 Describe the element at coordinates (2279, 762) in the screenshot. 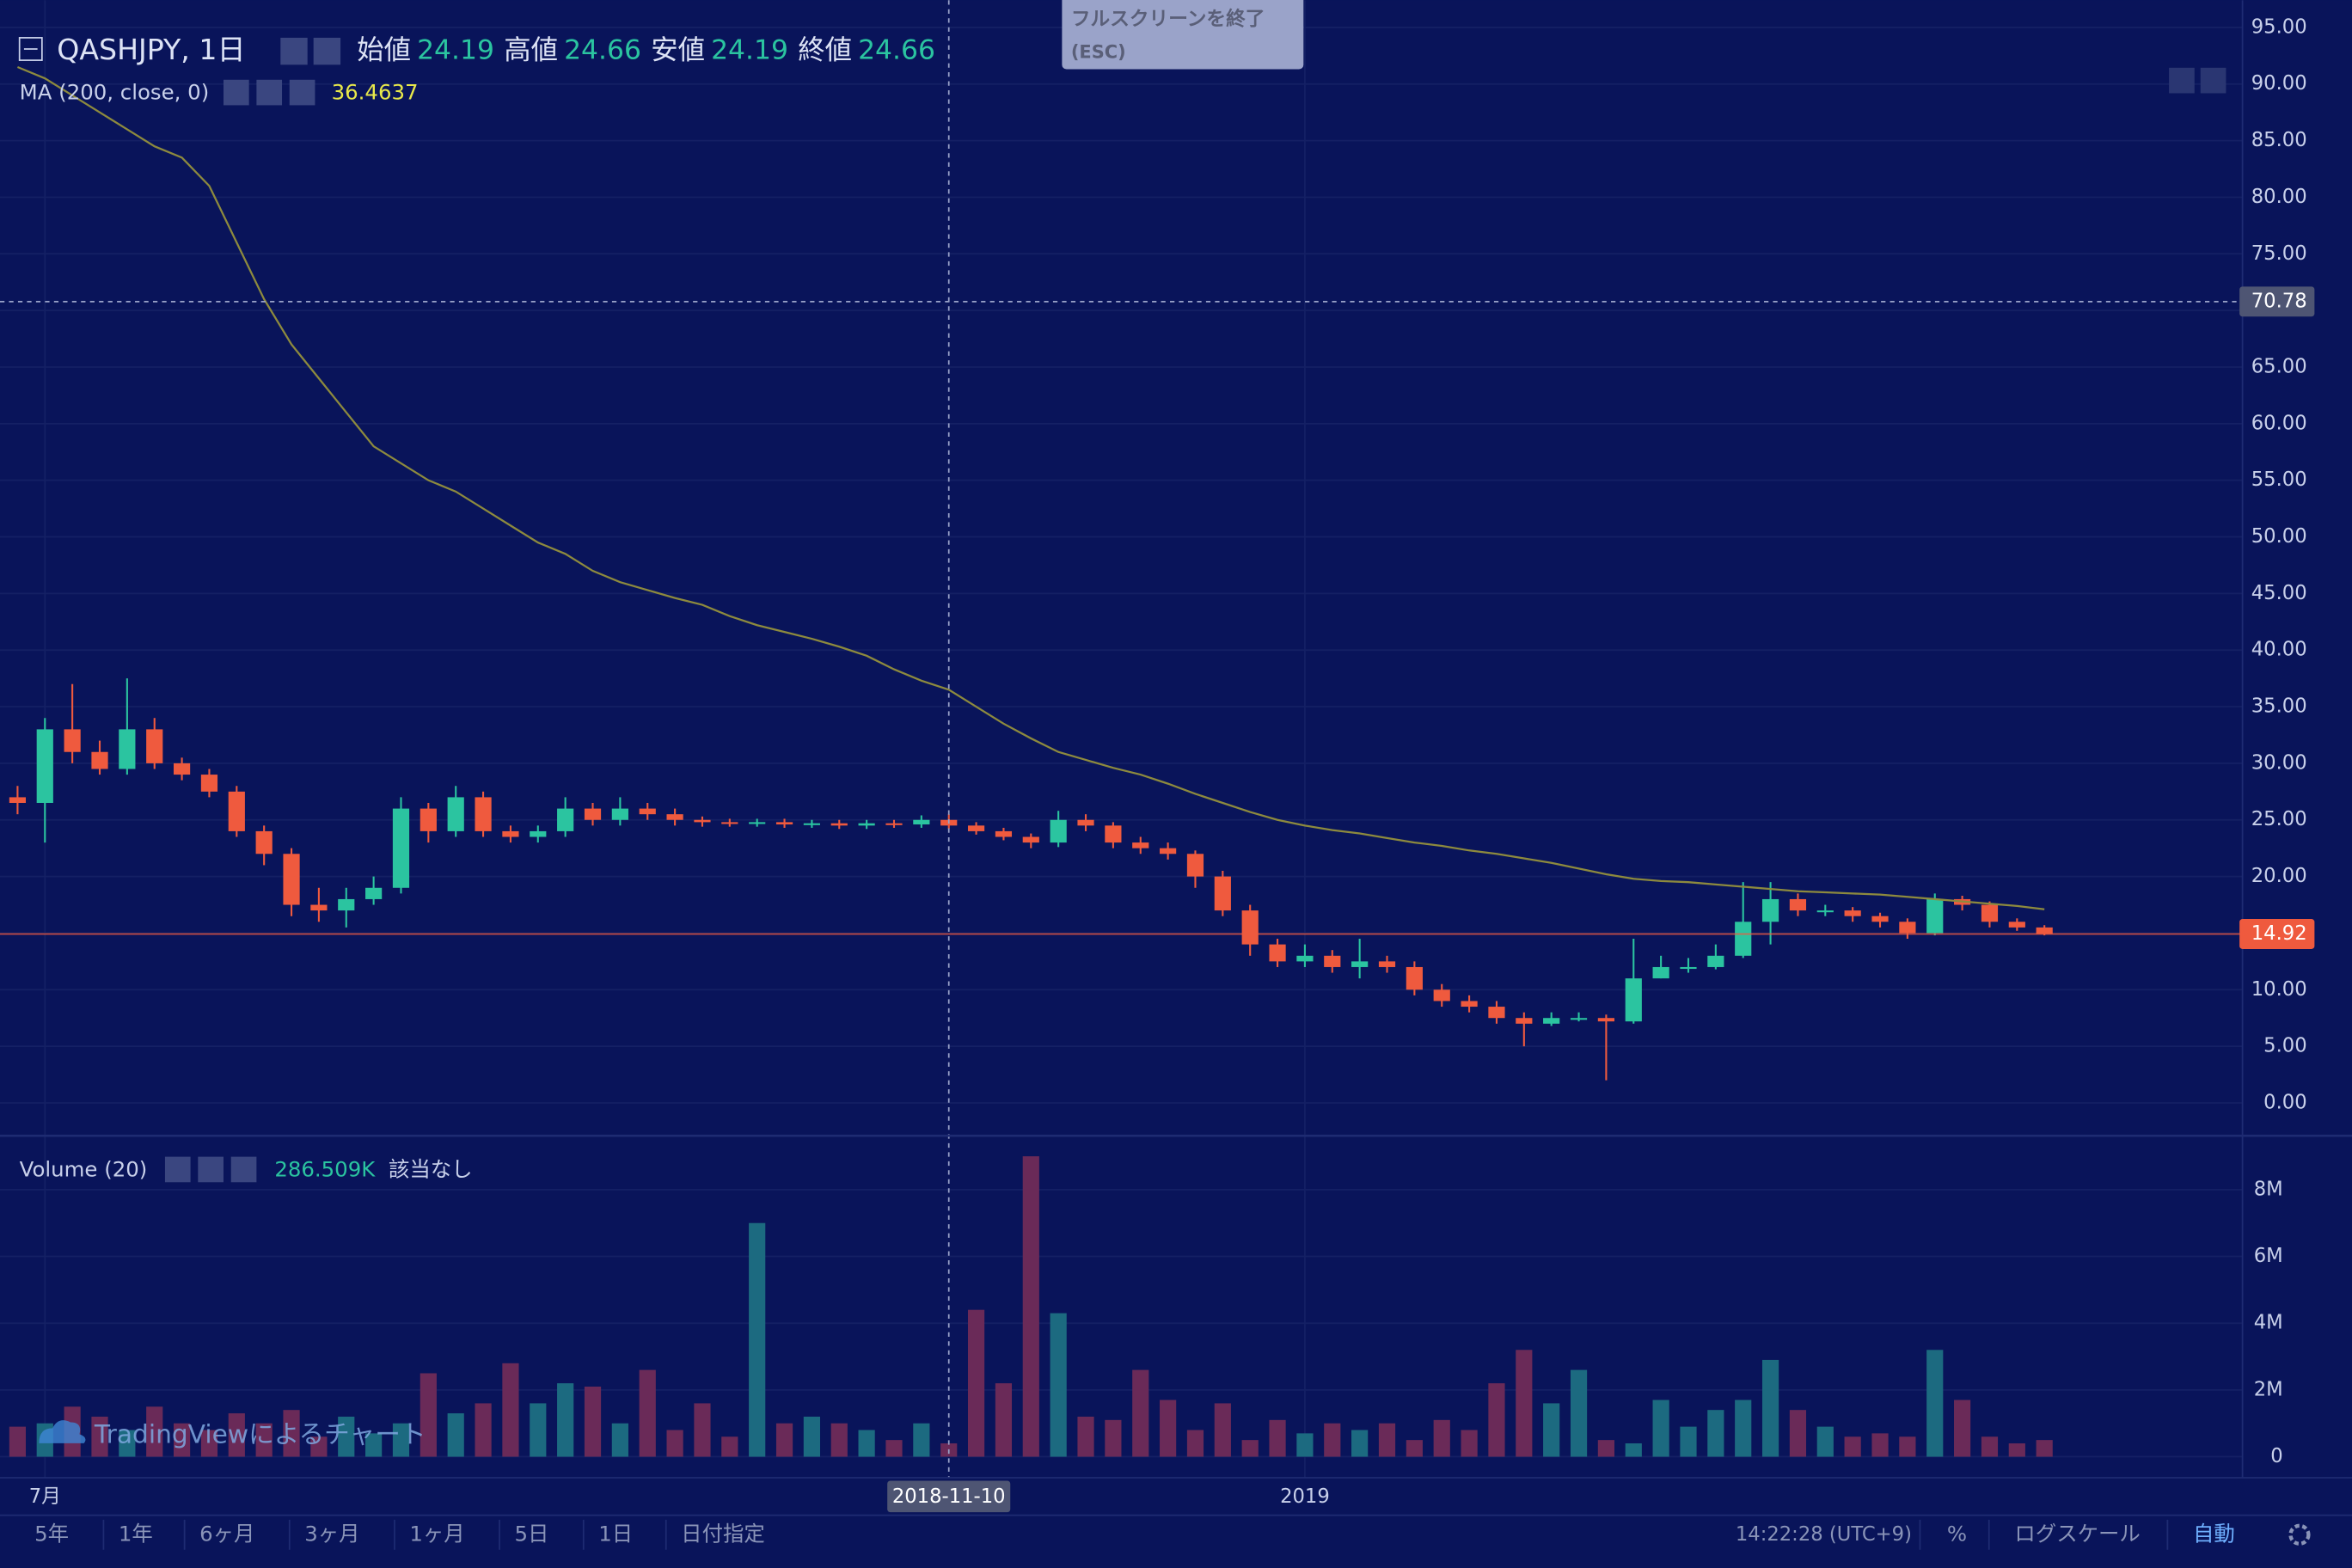

I see `y-tick-label: 30.00` at that location.